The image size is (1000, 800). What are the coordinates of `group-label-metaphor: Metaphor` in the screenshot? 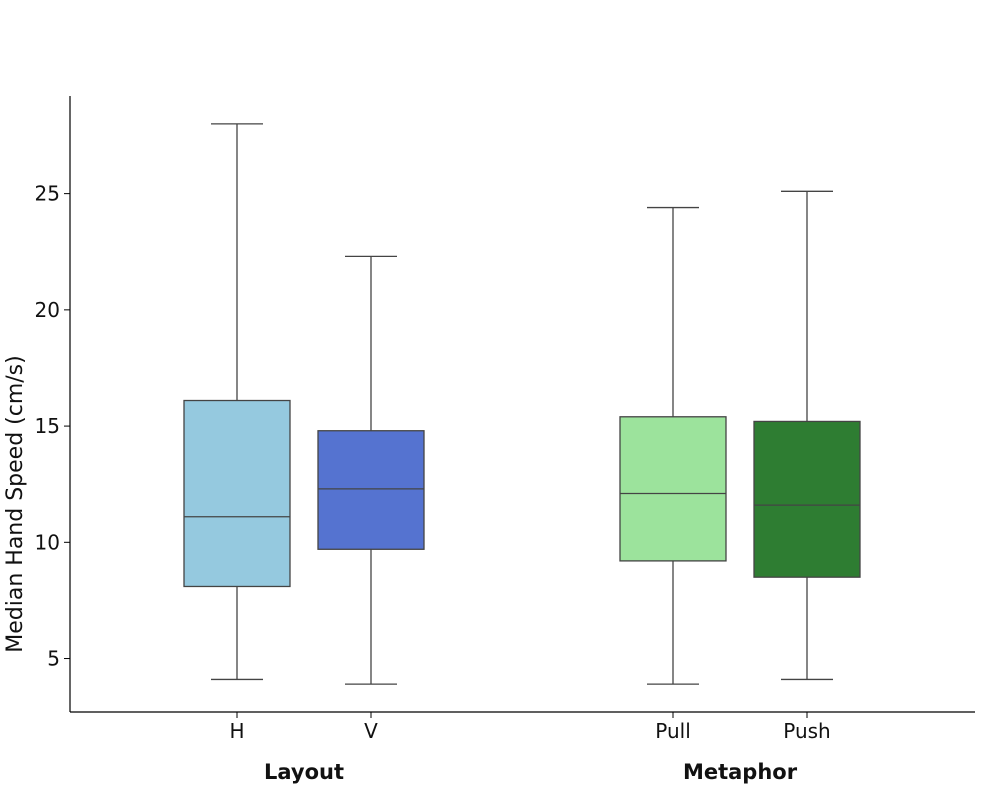 It's located at (740, 772).